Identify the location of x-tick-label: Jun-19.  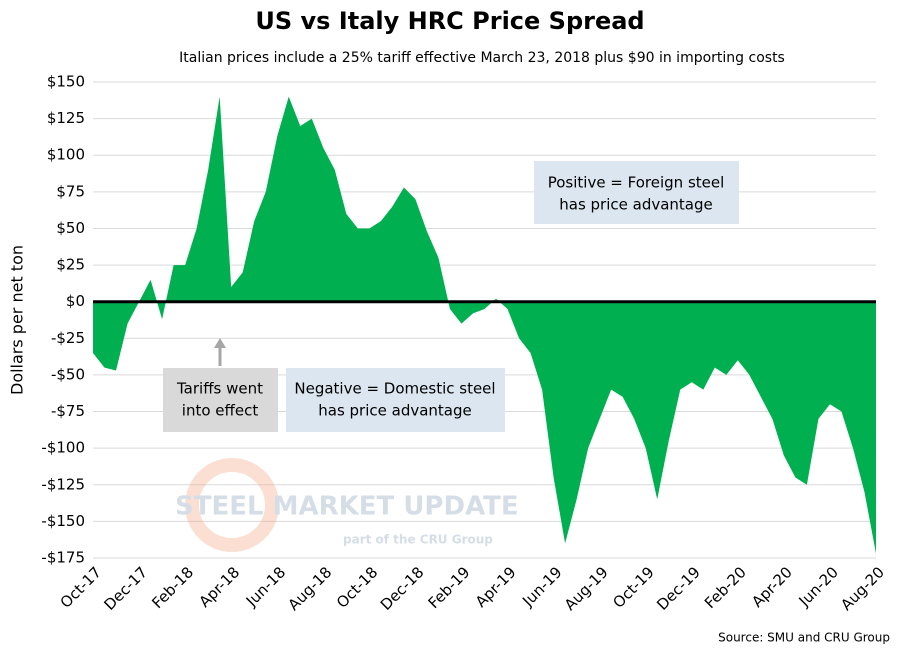
(541, 586).